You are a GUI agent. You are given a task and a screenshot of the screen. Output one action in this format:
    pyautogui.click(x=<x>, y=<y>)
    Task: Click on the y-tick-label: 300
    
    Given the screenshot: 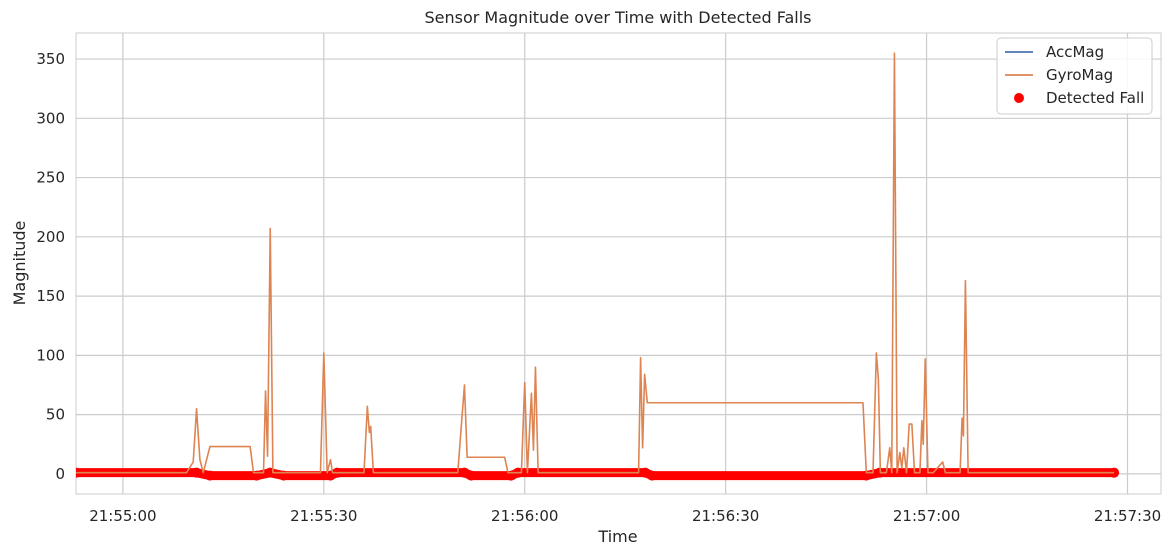 What is the action you would take?
    pyautogui.click(x=50, y=118)
    